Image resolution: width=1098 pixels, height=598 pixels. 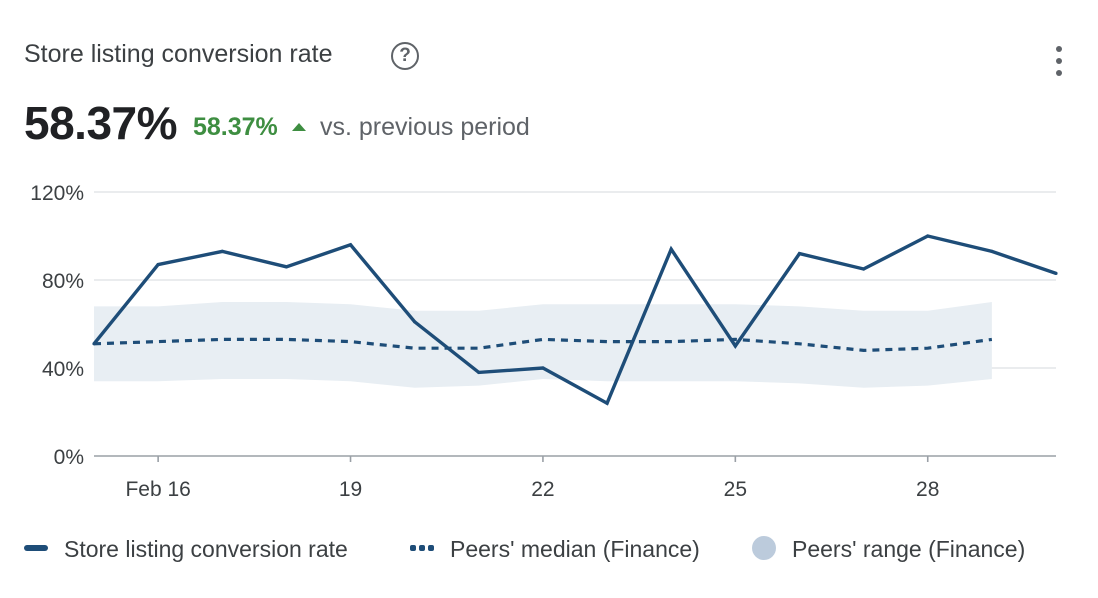 What do you see at coordinates (764, 548) in the screenshot?
I see `legend-band-swatch` at bounding box center [764, 548].